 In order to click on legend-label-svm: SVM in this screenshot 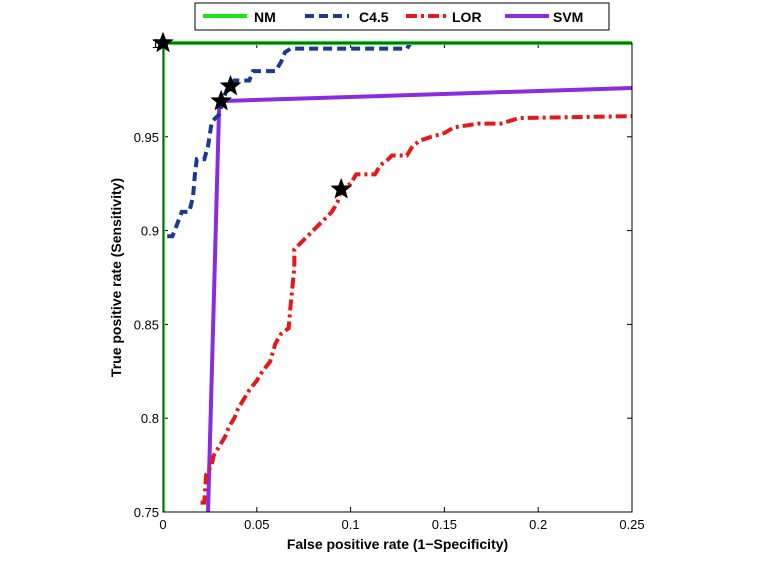, I will do `click(568, 17)`.